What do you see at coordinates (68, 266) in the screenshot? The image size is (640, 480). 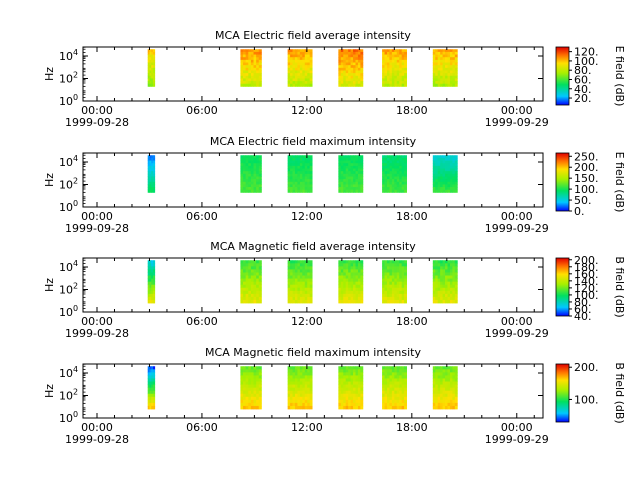 I see `y-tick-label: 104` at bounding box center [68, 266].